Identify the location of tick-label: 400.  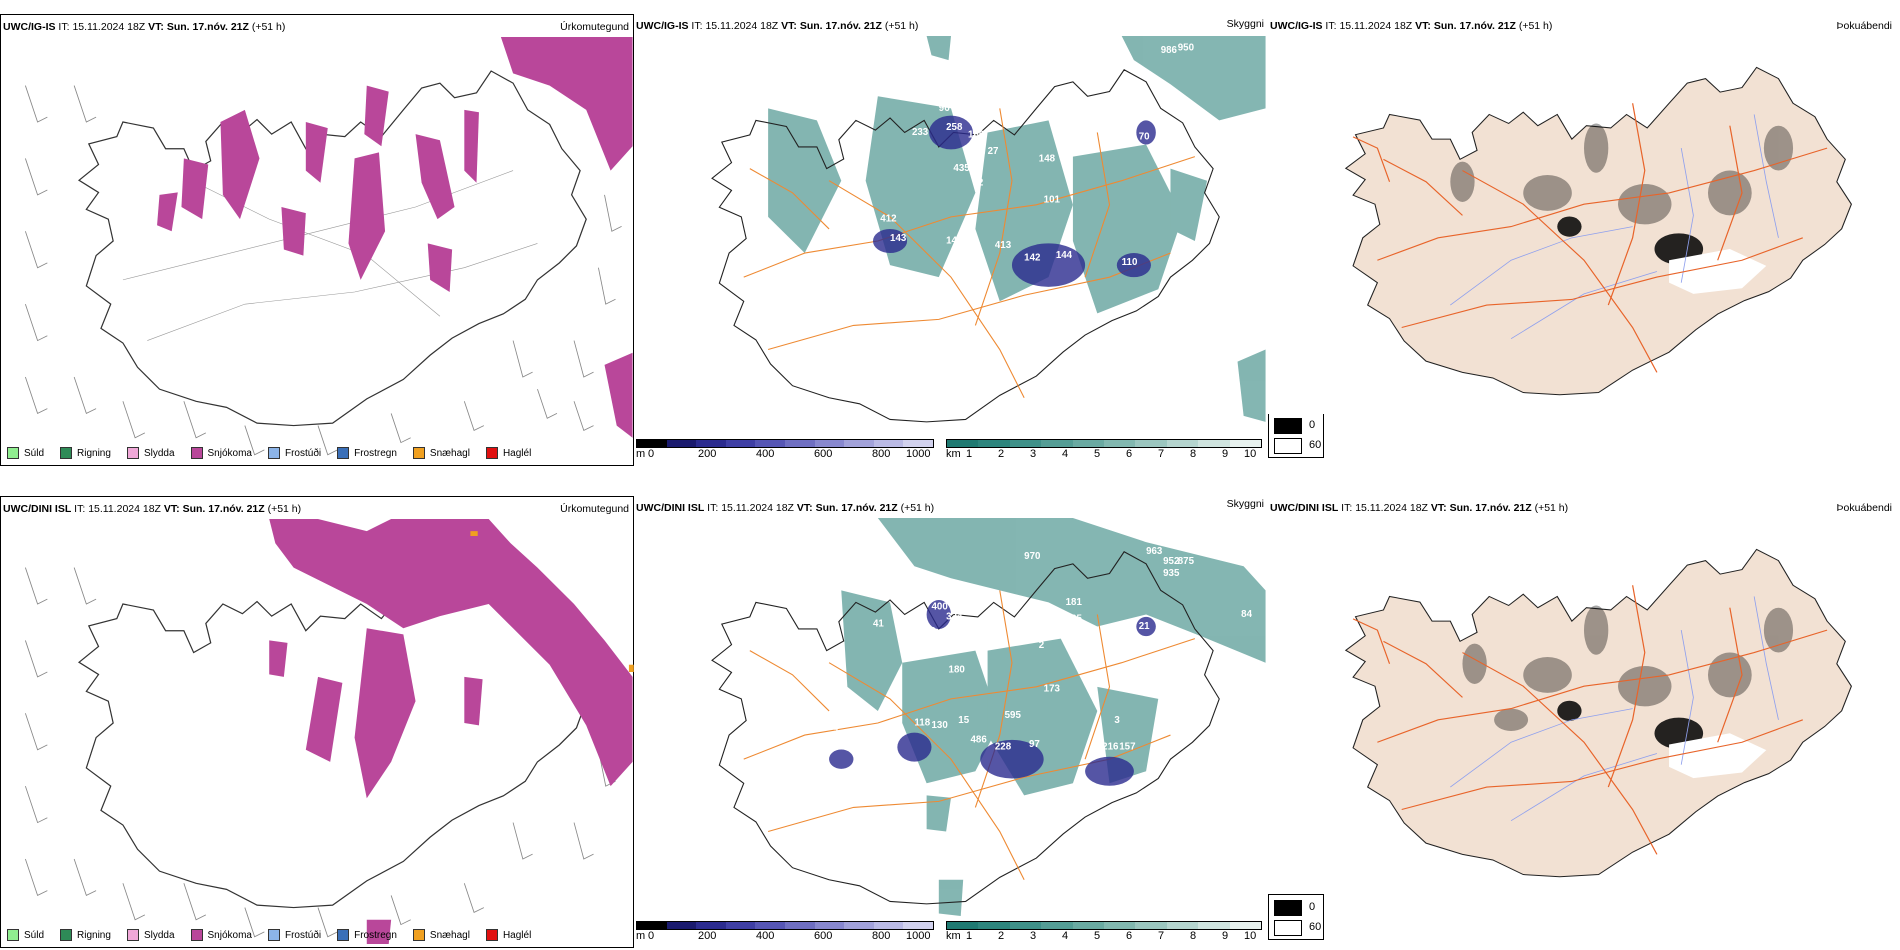
(765, 454).